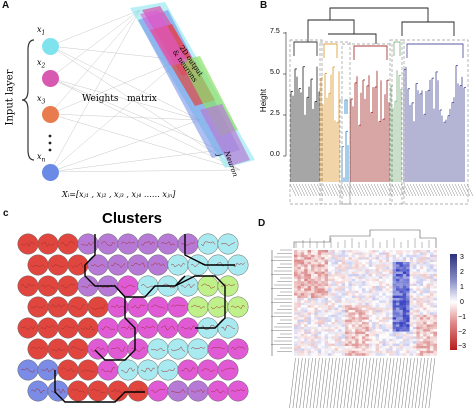  Describe the element at coordinates (58, 391) in the screenshot. I see `som-node` at that location.